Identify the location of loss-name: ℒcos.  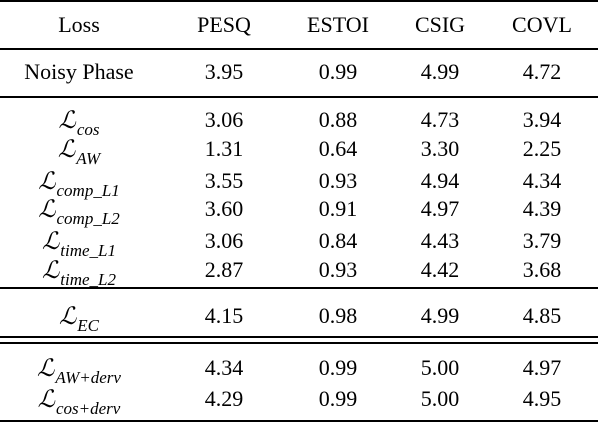
(79, 122).